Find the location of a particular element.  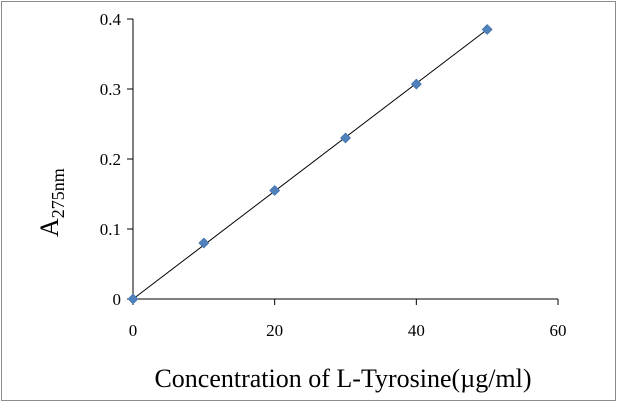

y-tick-label: 0.1 is located at coordinates (110, 229).